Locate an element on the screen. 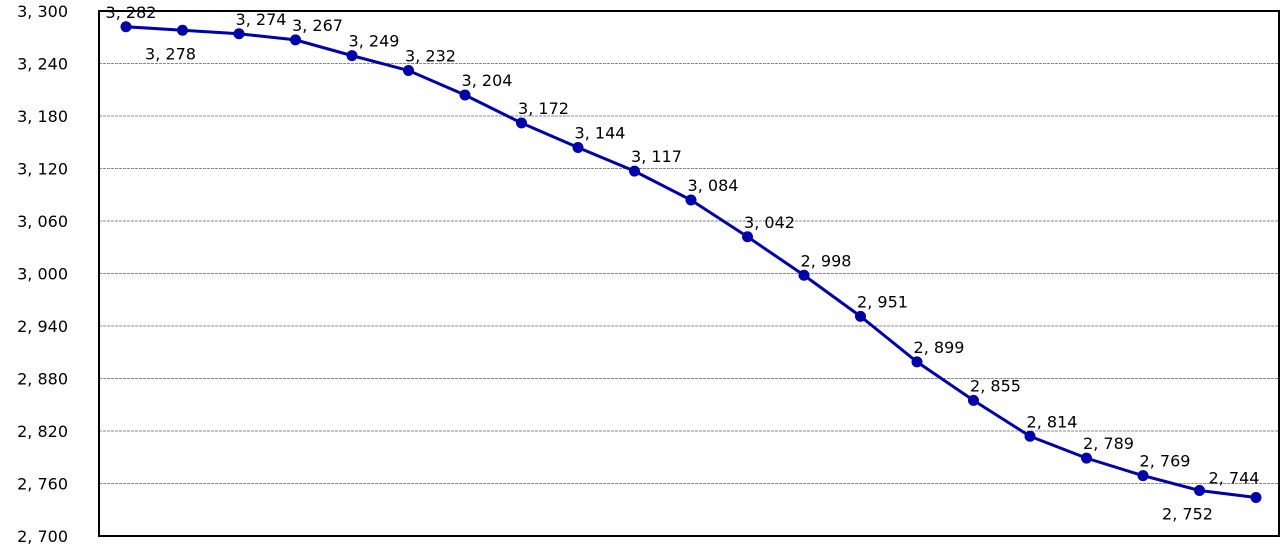 The width and height of the screenshot is (1283, 552). data-label: 3, 172 is located at coordinates (543, 108).